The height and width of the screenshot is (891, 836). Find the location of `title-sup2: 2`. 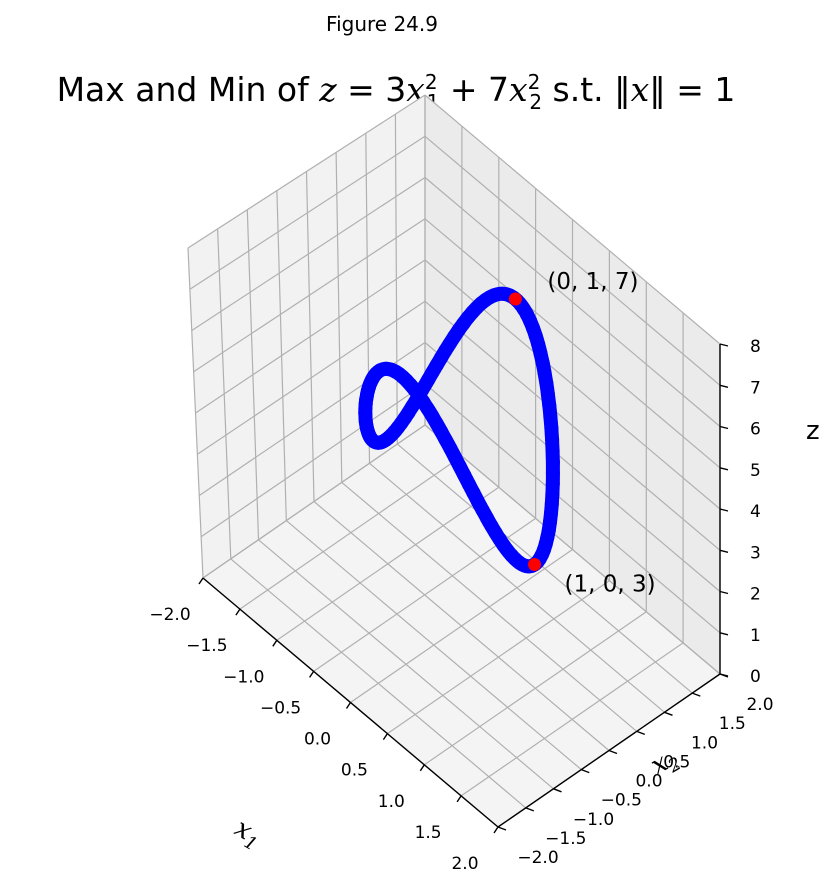

title-sup2: 2 is located at coordinates (534, 82).